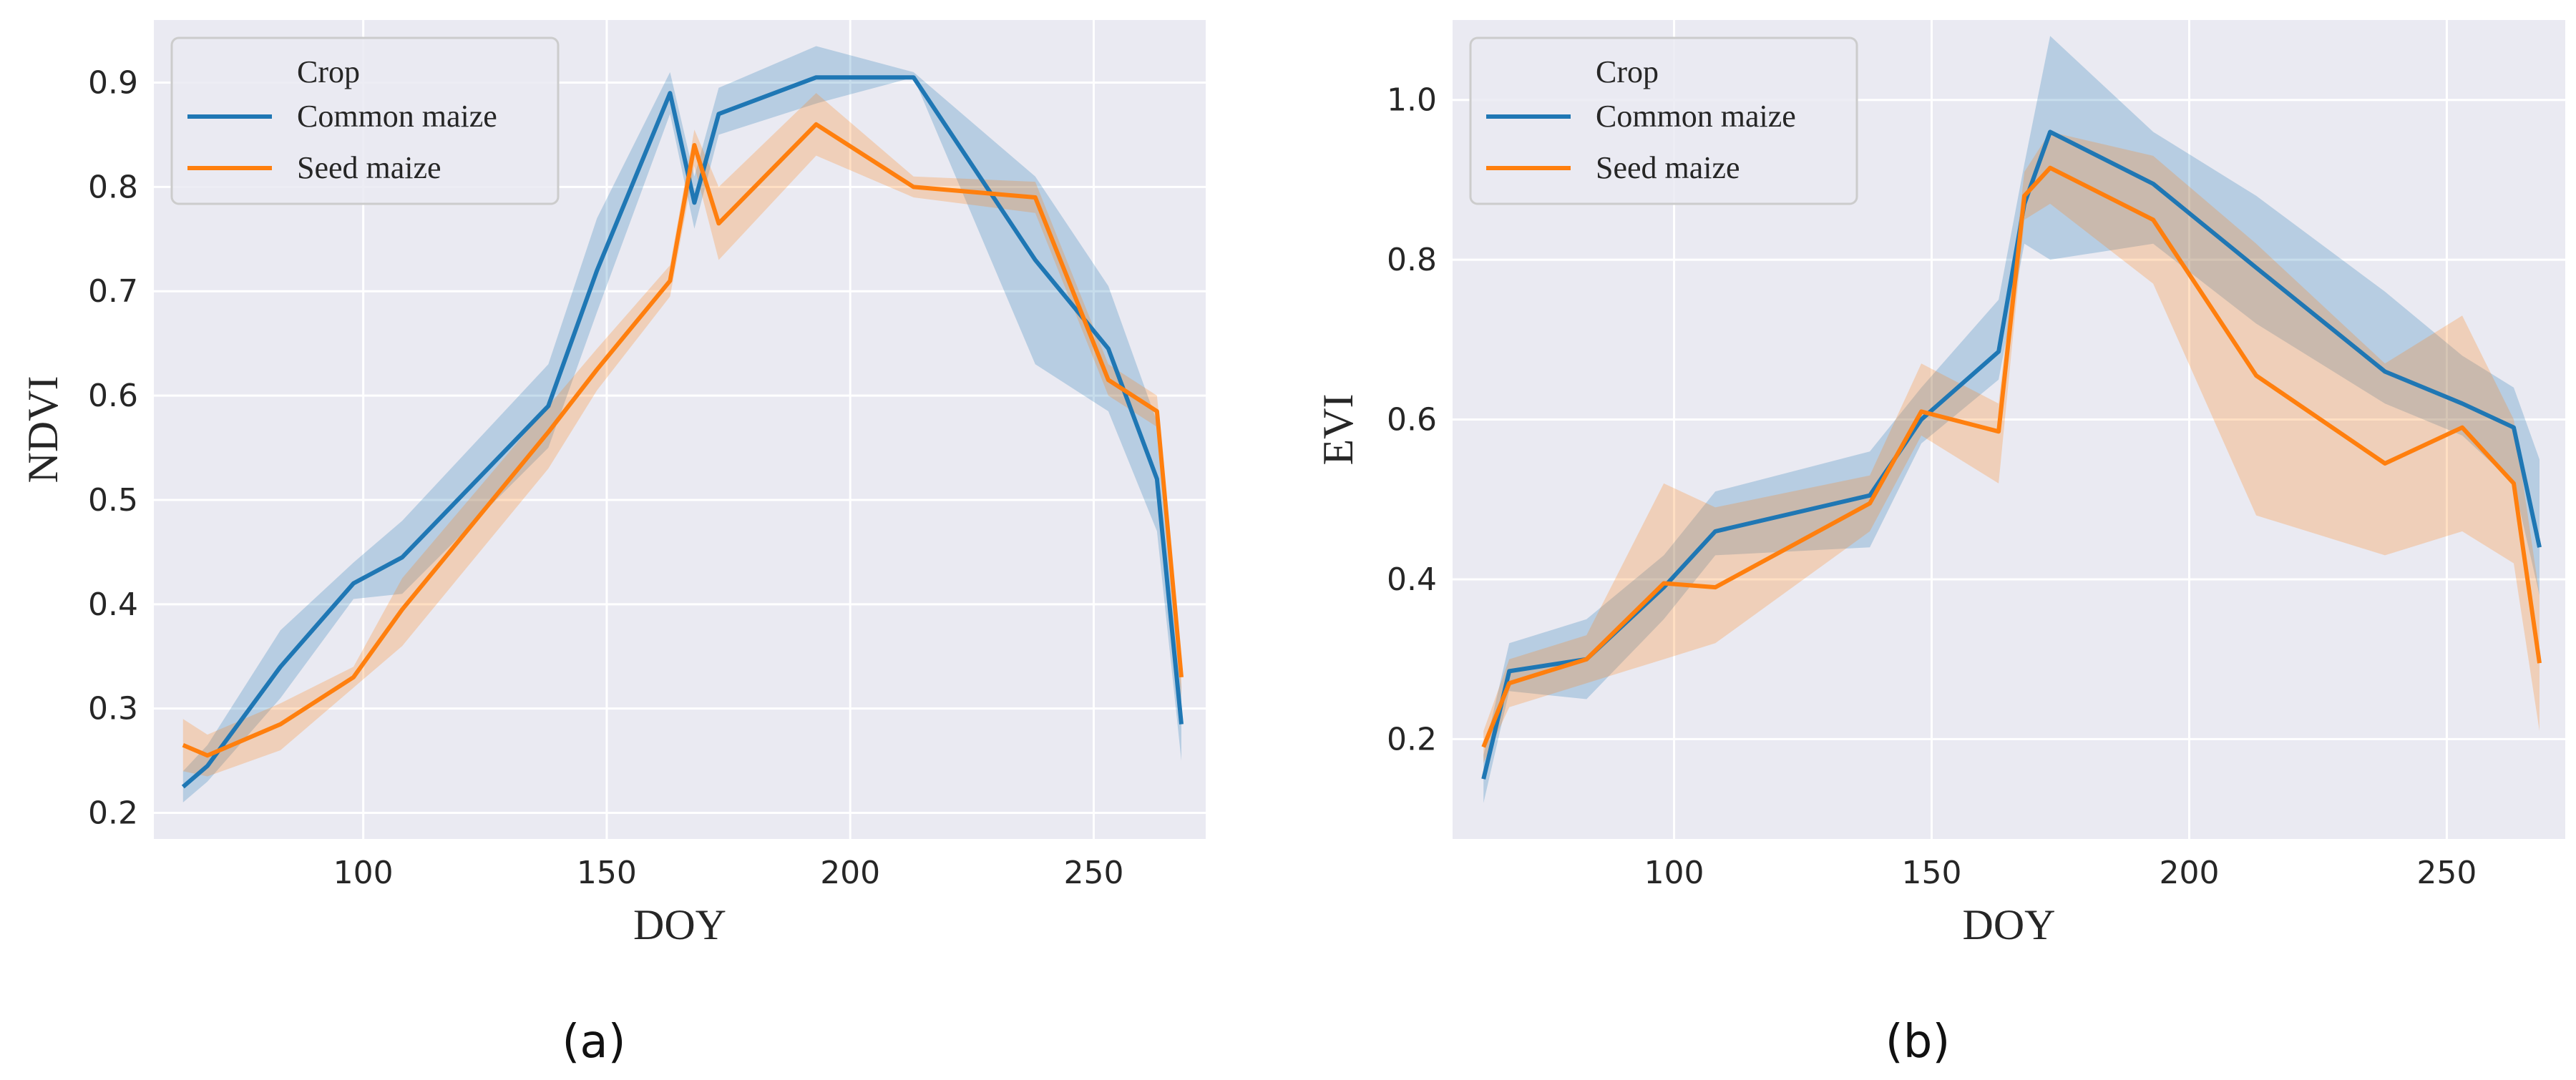 This screenshot has width=2576, height=1080. I want to click on y-axis-label: NDVI, so click(43, 429).